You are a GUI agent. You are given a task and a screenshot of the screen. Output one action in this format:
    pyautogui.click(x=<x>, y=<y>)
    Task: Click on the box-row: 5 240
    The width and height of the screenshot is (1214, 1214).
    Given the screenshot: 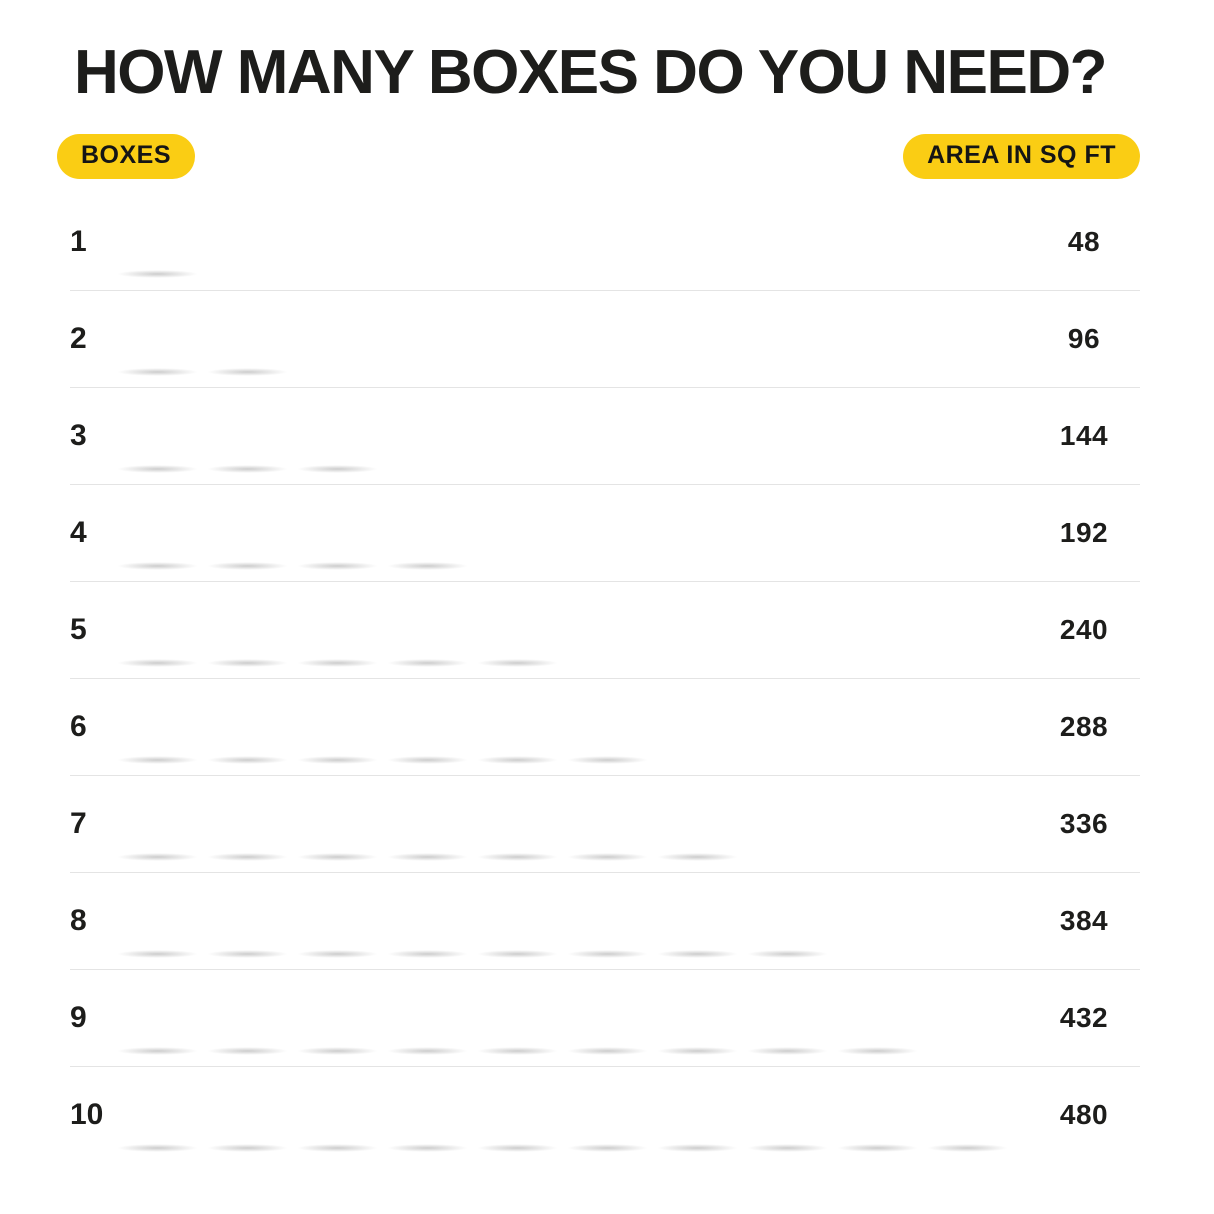 What is the action you would take?
    pyautogui.click(x=605, y=629)
    